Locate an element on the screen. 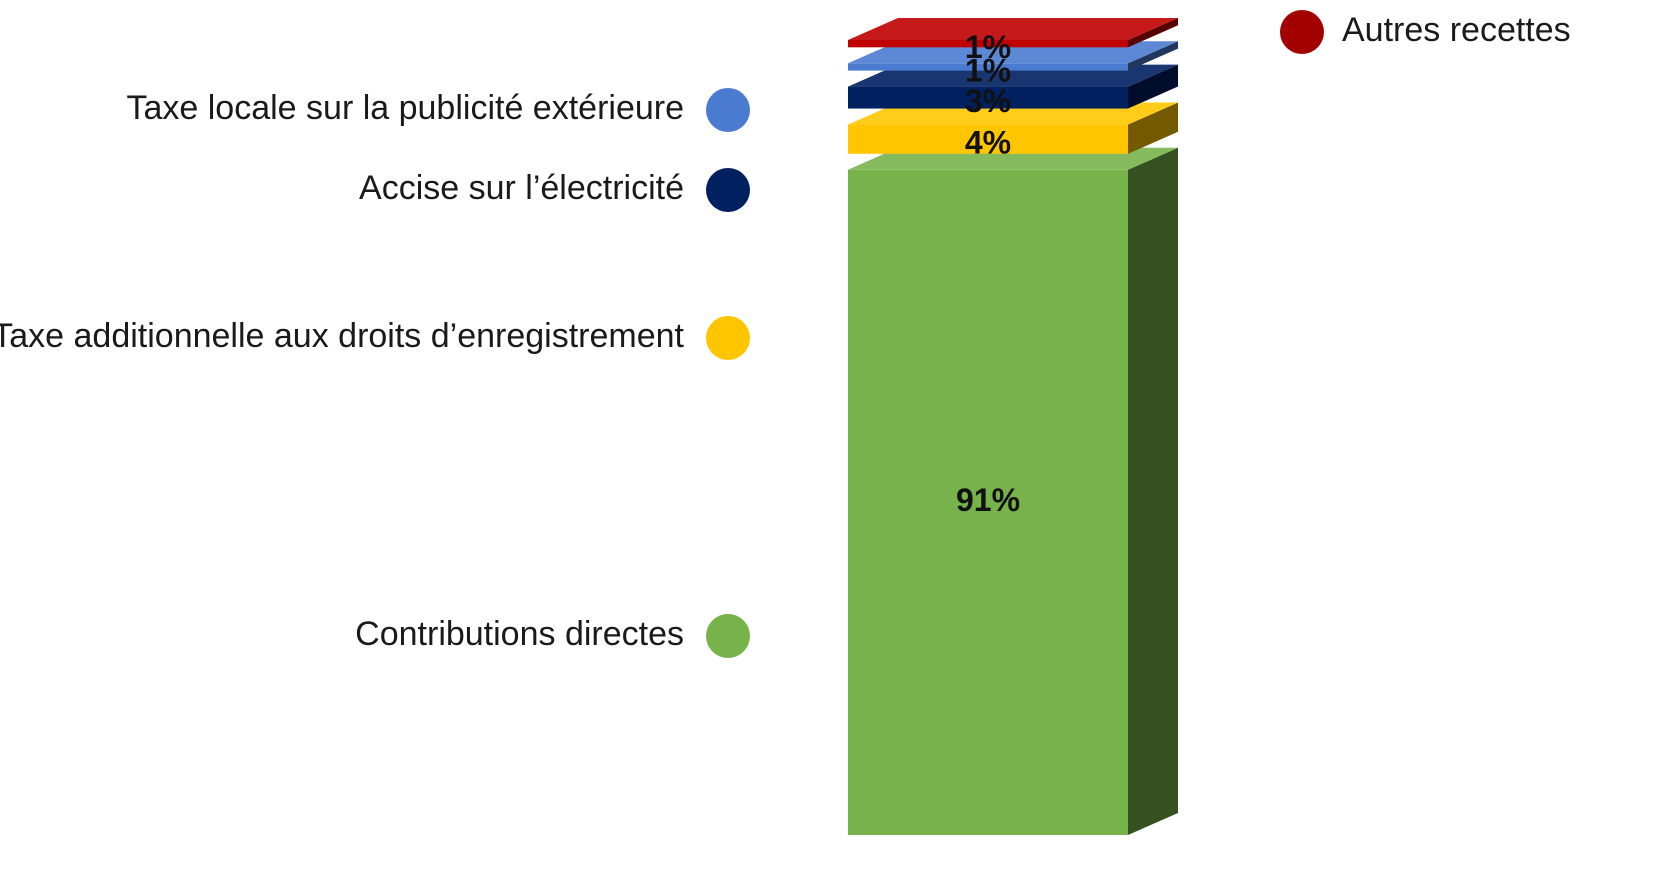 The height and width of the screenshot is (895, 1663). legend-label: Accise sur l’électricité is located at coordinates (521, 188).